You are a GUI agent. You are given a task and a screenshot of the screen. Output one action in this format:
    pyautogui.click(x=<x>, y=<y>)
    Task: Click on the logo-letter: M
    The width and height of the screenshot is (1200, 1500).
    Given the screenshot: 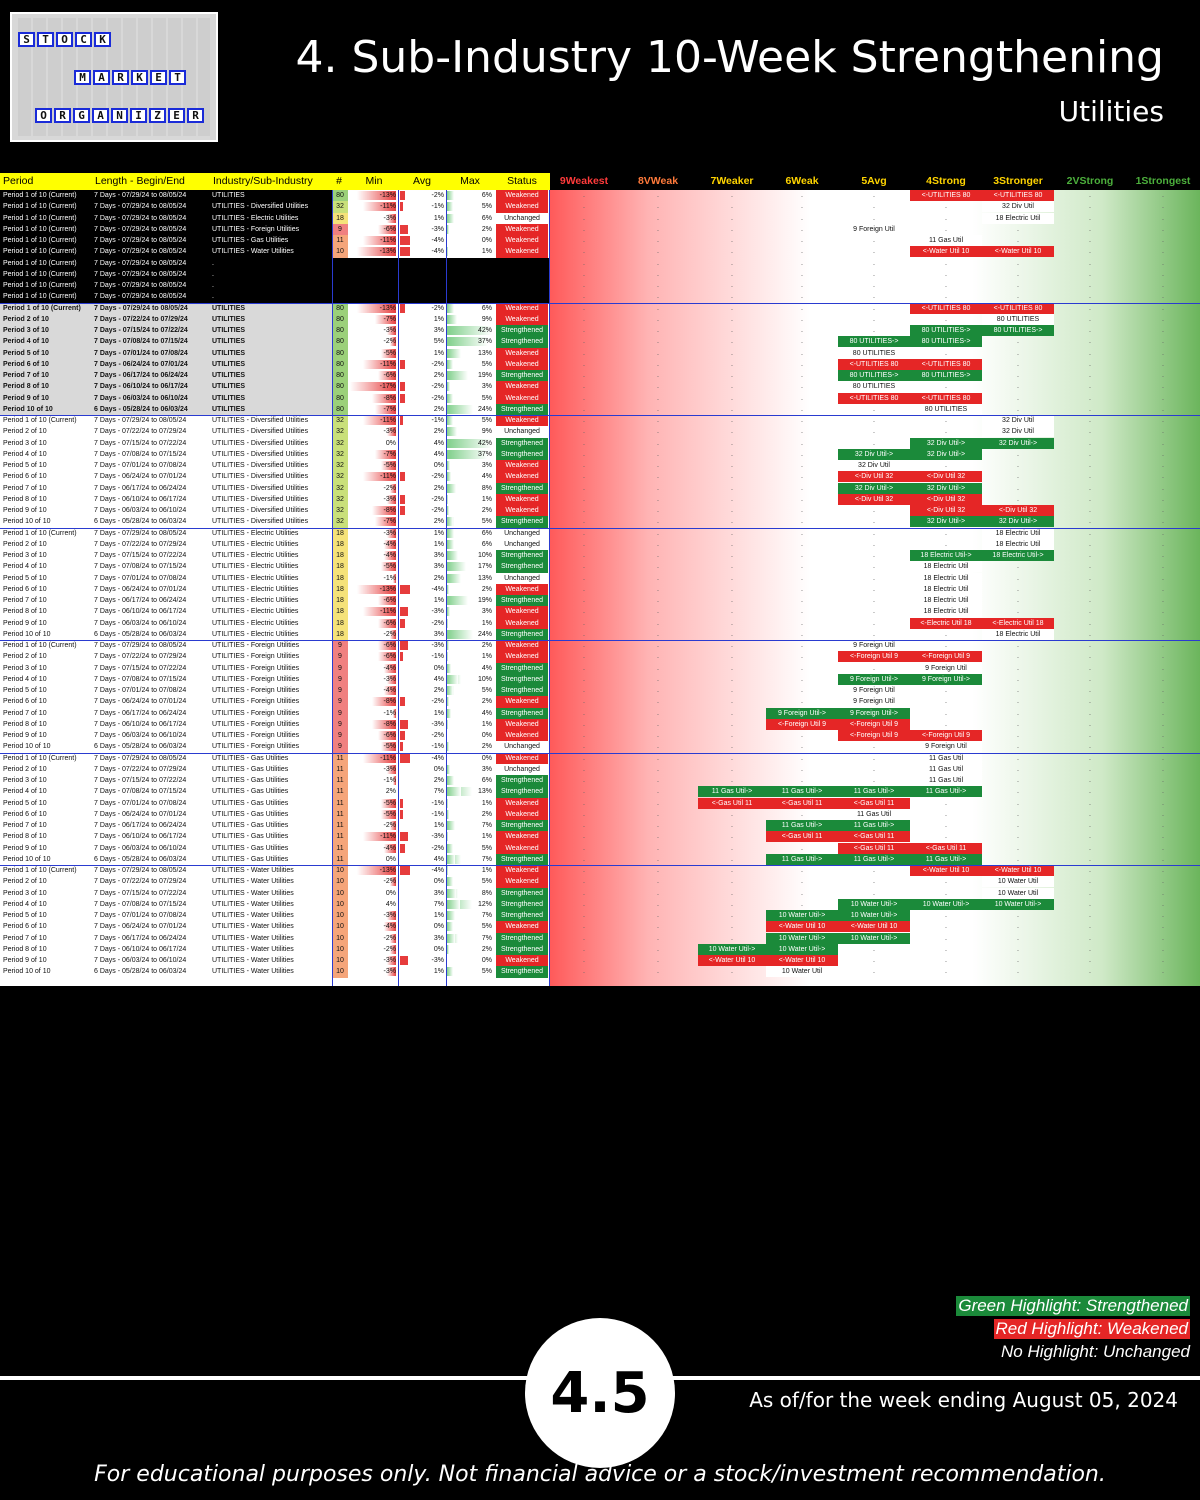 What is the action you would take?
    pyautogui.click(x=82, y=77)
    